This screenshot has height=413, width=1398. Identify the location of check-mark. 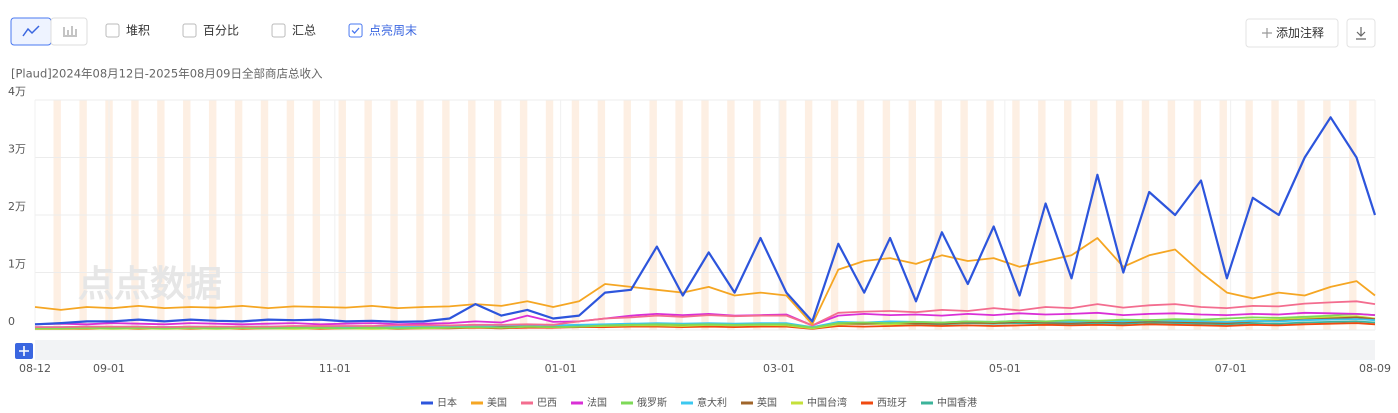
(355, 30).